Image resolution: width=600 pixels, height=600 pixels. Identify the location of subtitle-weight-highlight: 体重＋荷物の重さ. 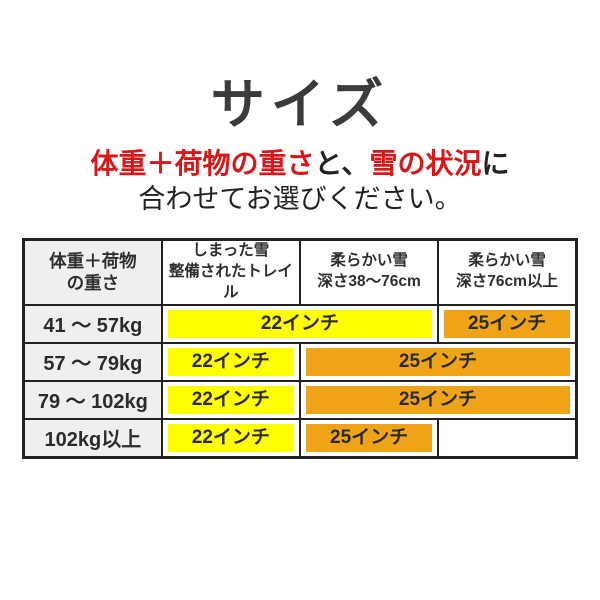
(202, 163).